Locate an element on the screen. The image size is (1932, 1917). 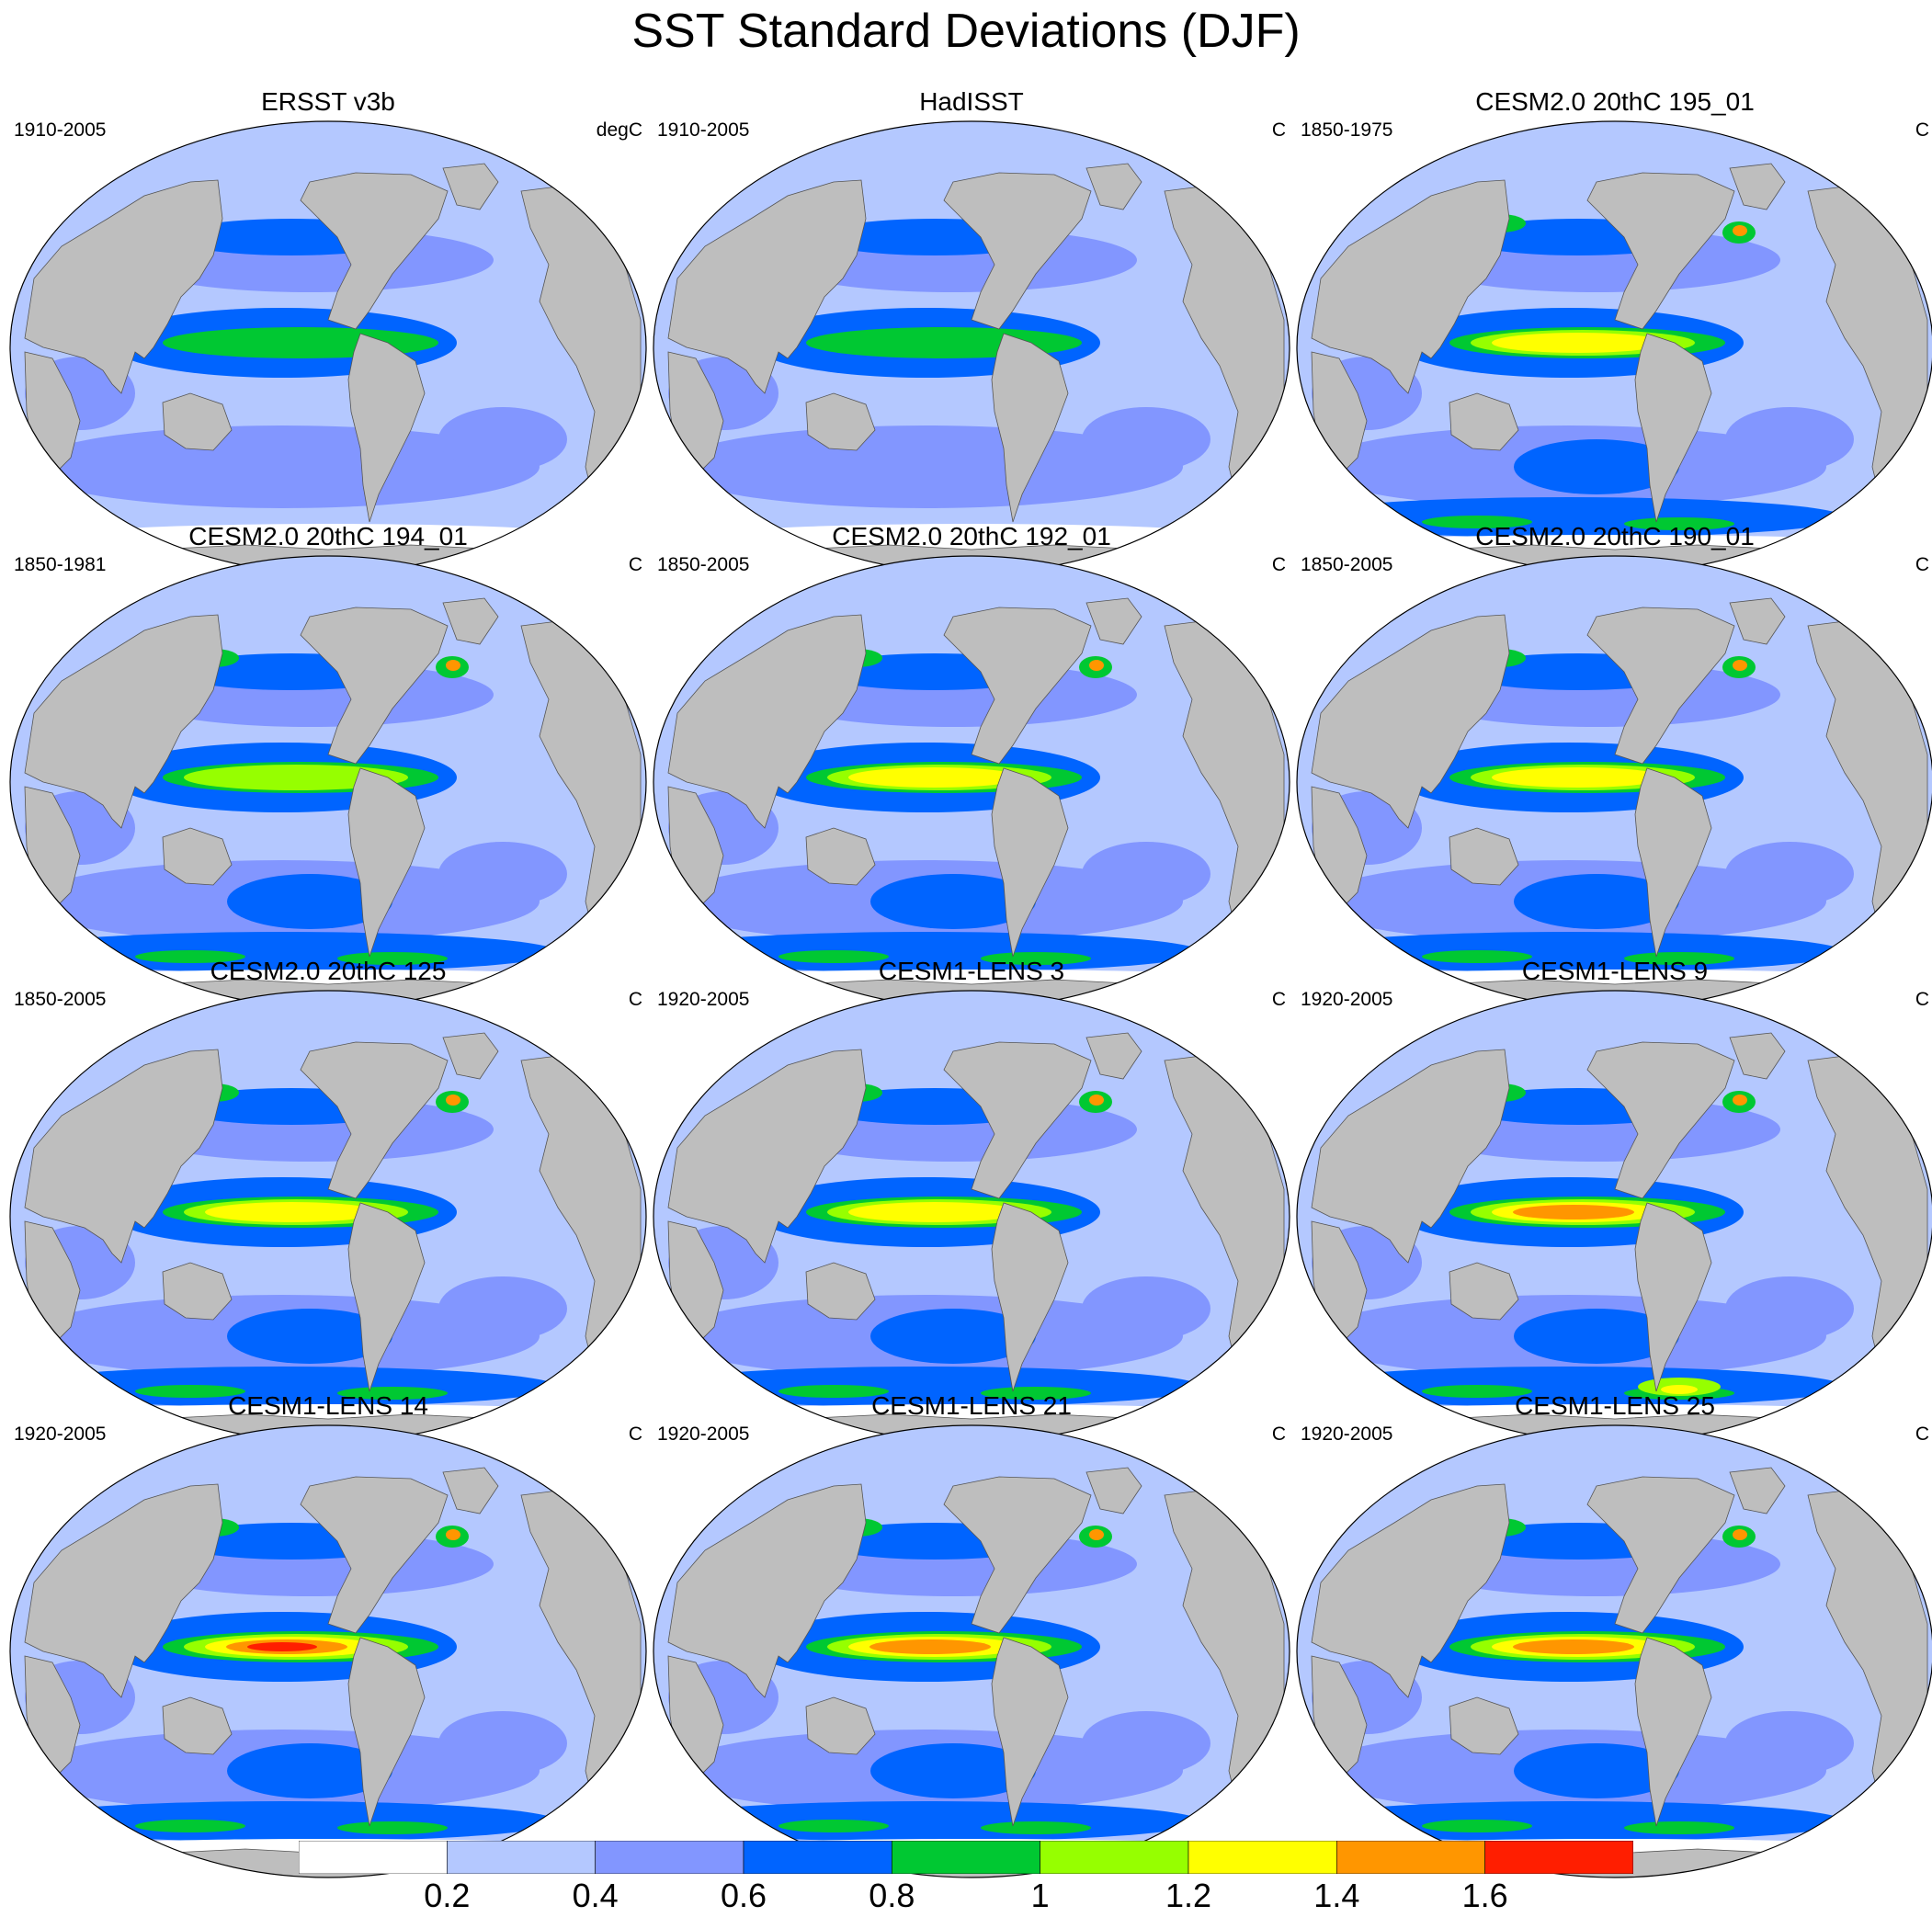
colorbar-label: 0.6 is located at coordinates (744, 1896).